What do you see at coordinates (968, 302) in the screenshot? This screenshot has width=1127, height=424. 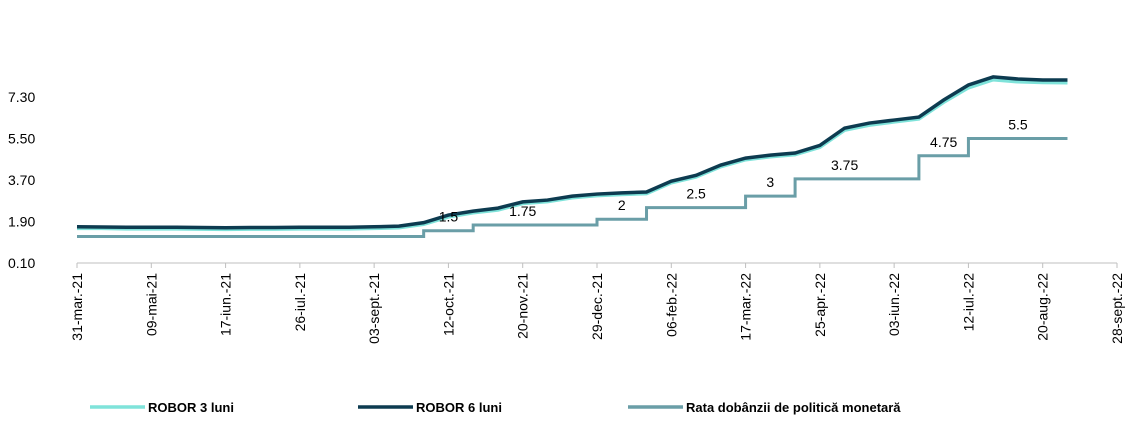 I see `x-tick-label: 12-iul.-22` at bounding box center [968, 302].